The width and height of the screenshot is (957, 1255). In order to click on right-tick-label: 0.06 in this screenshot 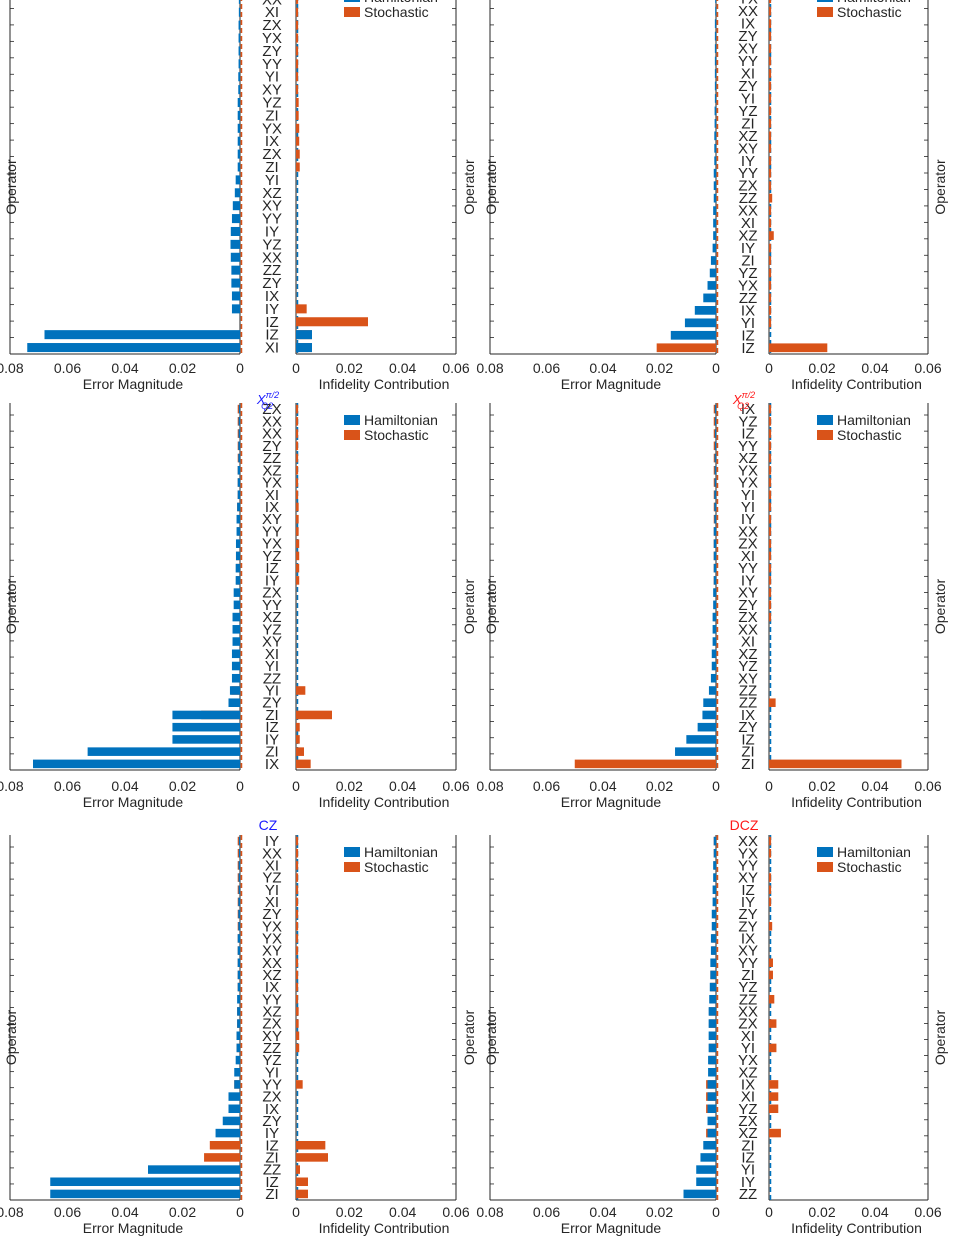, I will do `click(927, 368)`.